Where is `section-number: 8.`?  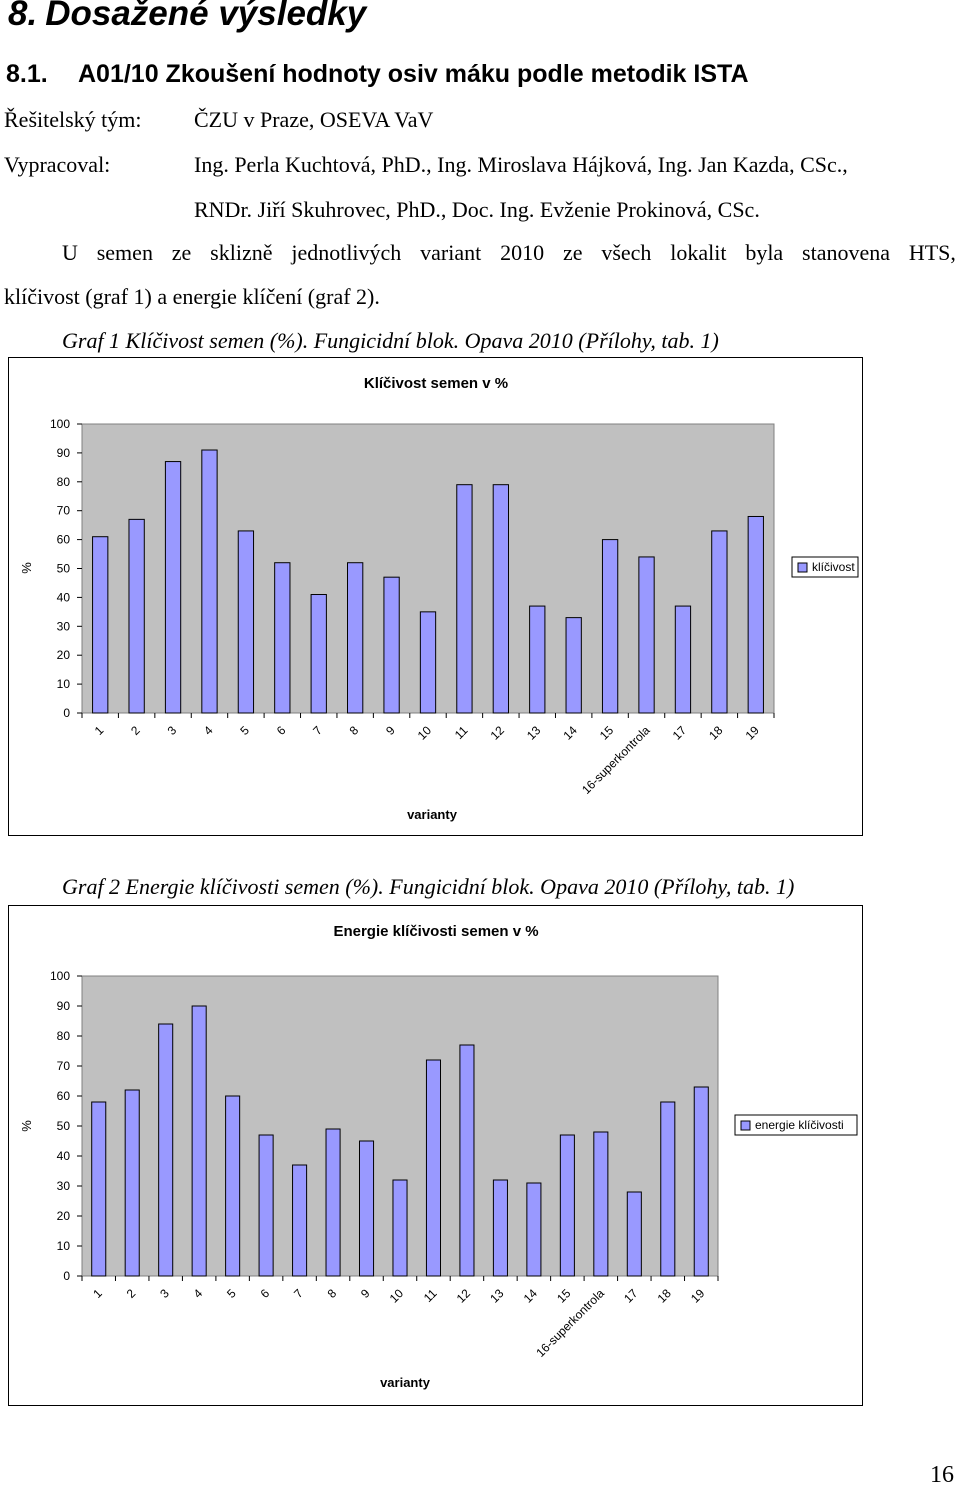
section-number: 8. is located at coordinates (23, 16).